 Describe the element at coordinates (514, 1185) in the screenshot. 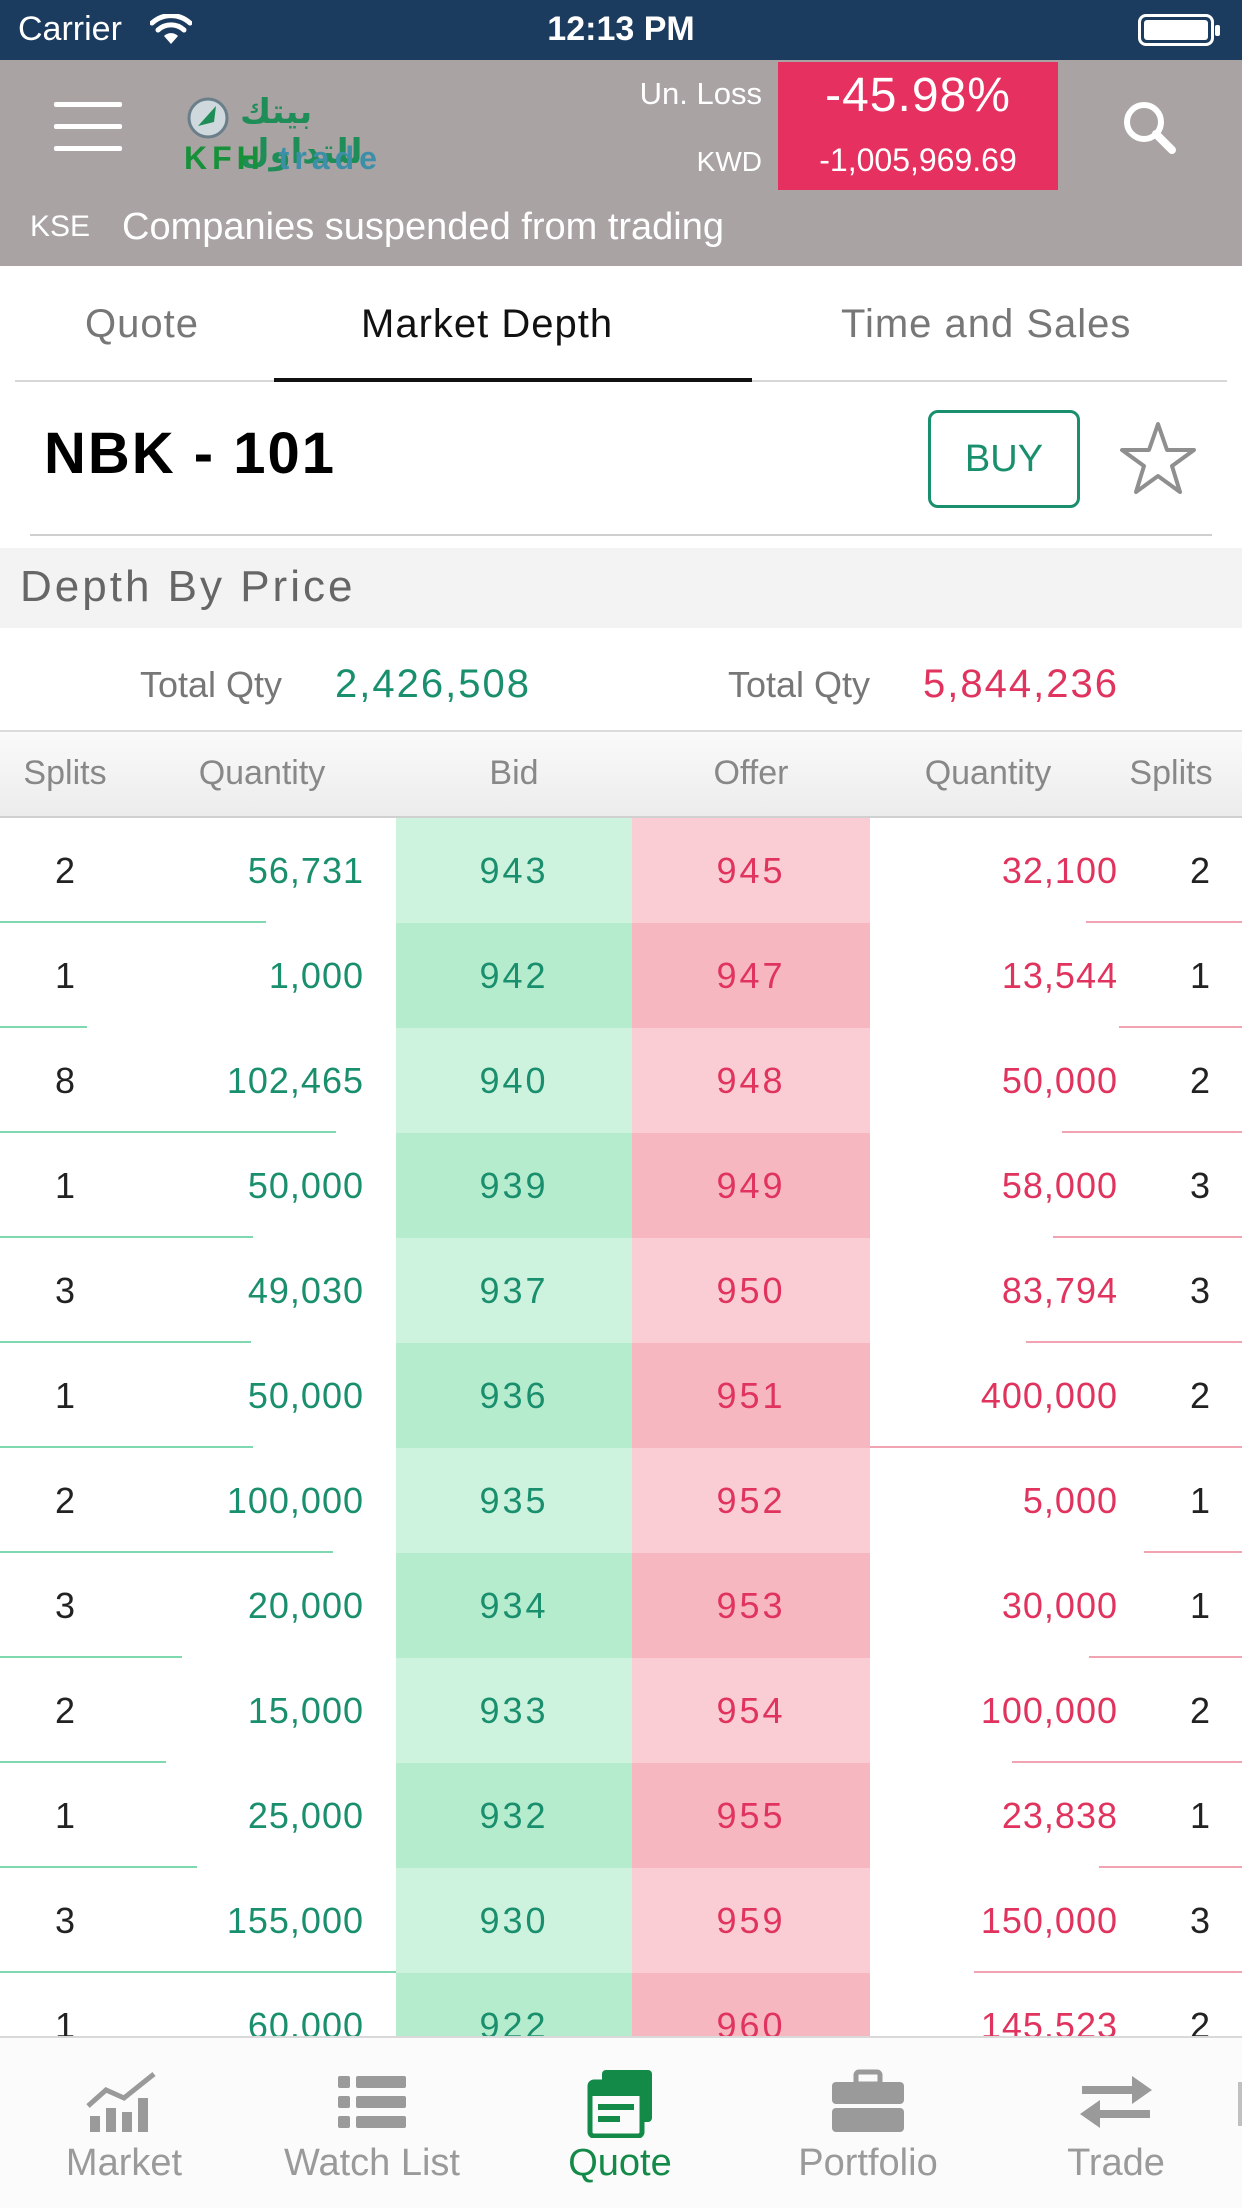

I see `bid-price-cell: 939` at that location.